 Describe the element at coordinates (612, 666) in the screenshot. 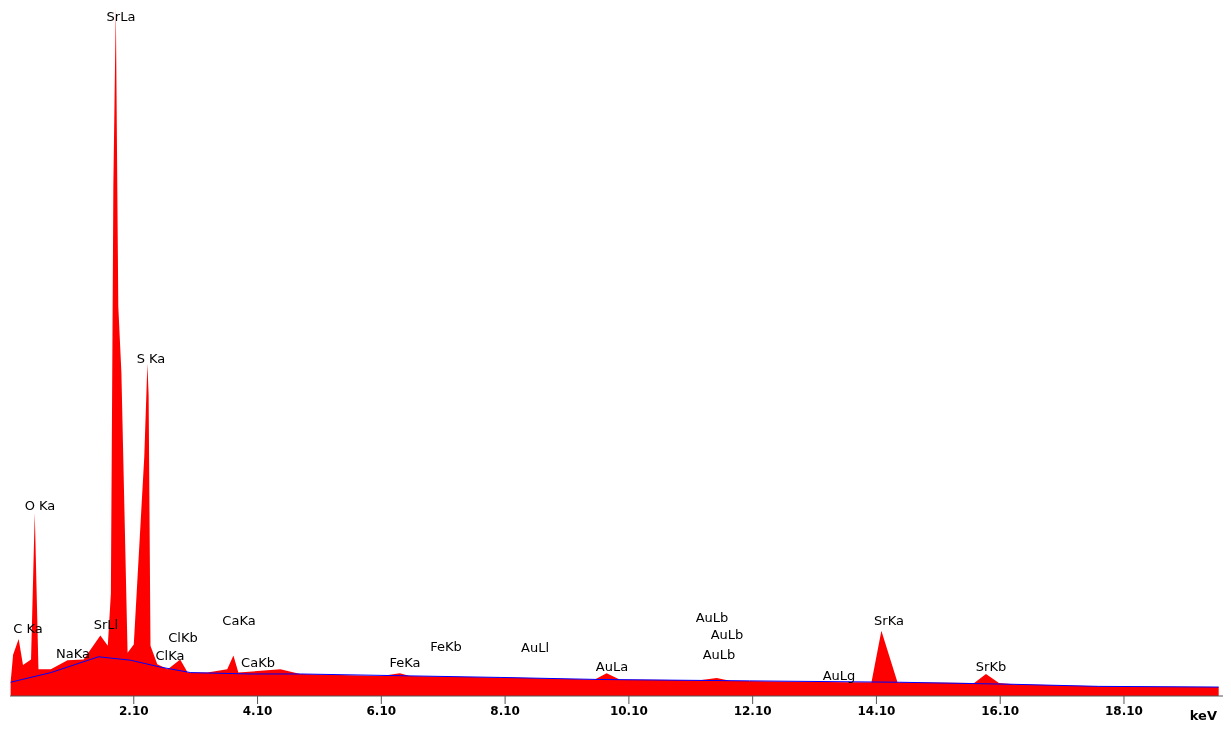

I see `annotation: AuLa` at that location.